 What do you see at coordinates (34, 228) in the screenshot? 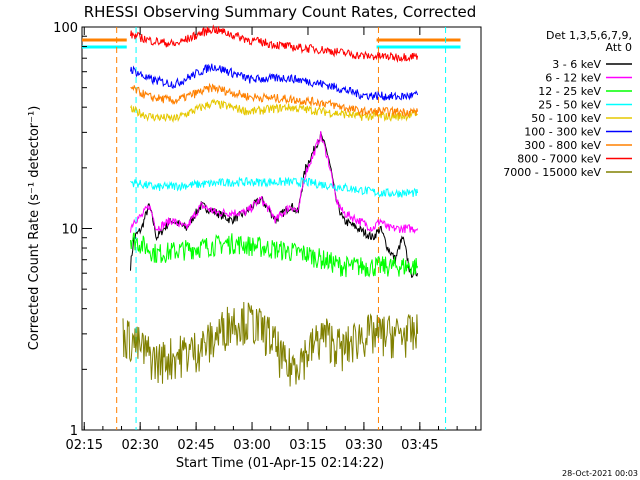
I see `y-axis-label: Corrected Count Rate (s⁻¹ detector⁻¹)` at bounding box center [34, 228].